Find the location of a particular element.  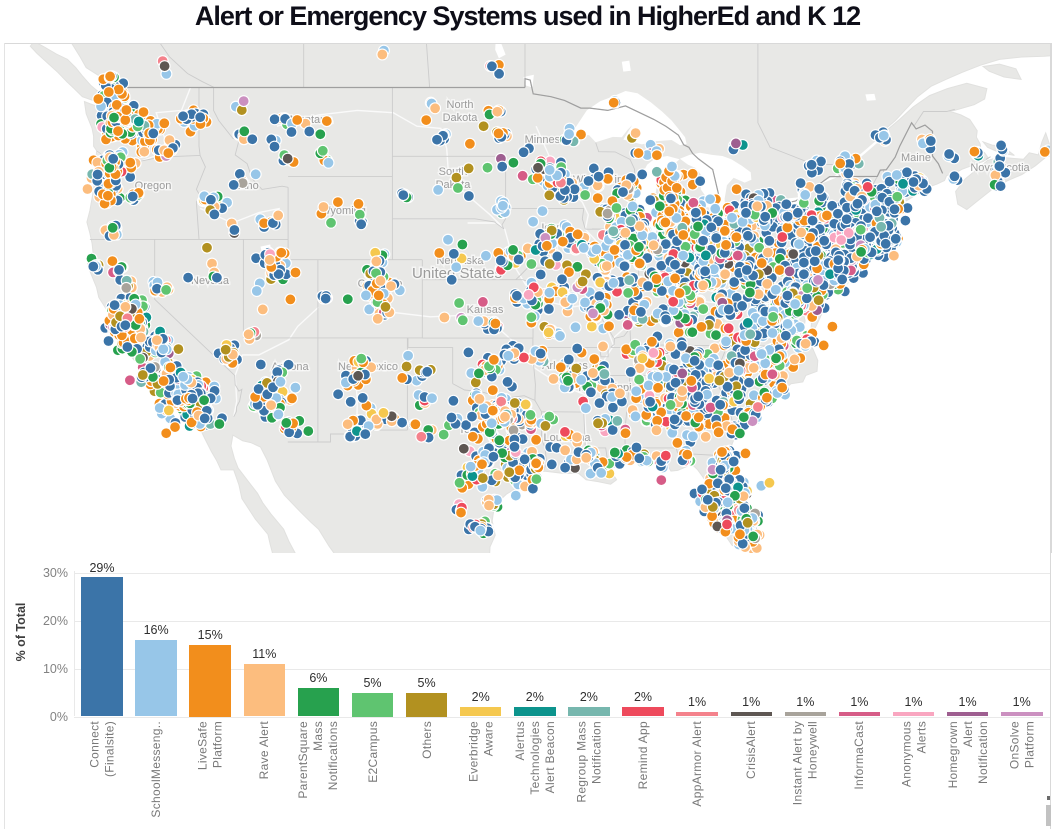

svg-text: Kansas is located at coordinates (485, 310).